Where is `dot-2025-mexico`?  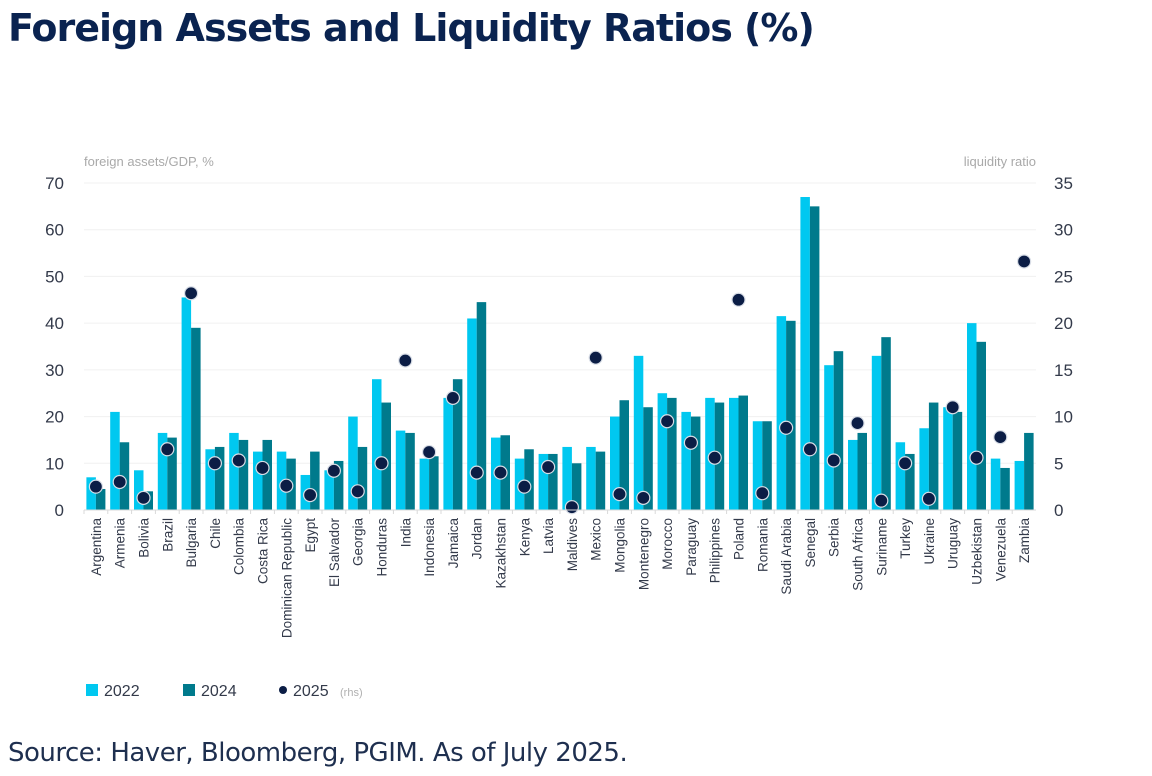 dot-2025-mexico is located at coordinates (595, 357).